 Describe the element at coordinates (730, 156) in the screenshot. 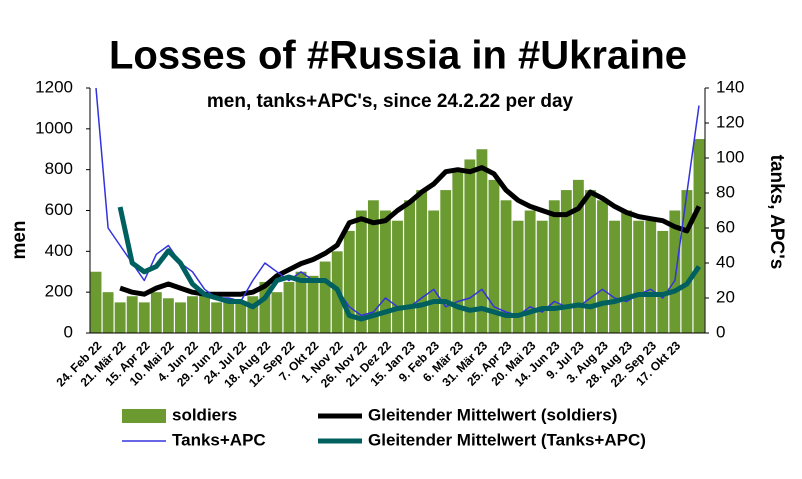

I see `y2-tick-label: 100` at that location.